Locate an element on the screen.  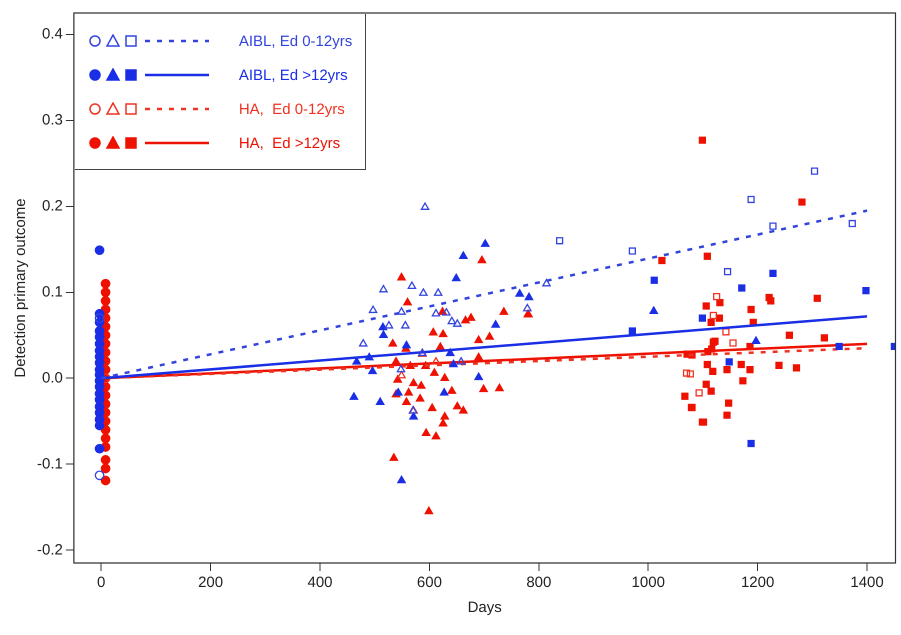
y-tick-label: 0.3 is located at coordinates (52, 120).